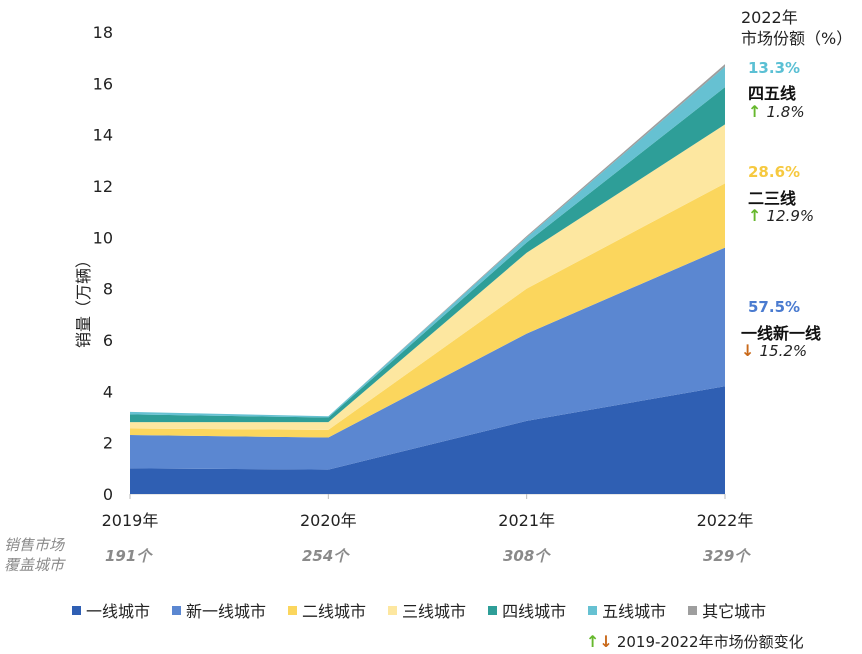 This screenshot has height=654, width=862. What do you see at coordinates (772, 93) in the screenshot?
I see `annotation-name-45tier: 四五线` at bounding box center [772, 93].